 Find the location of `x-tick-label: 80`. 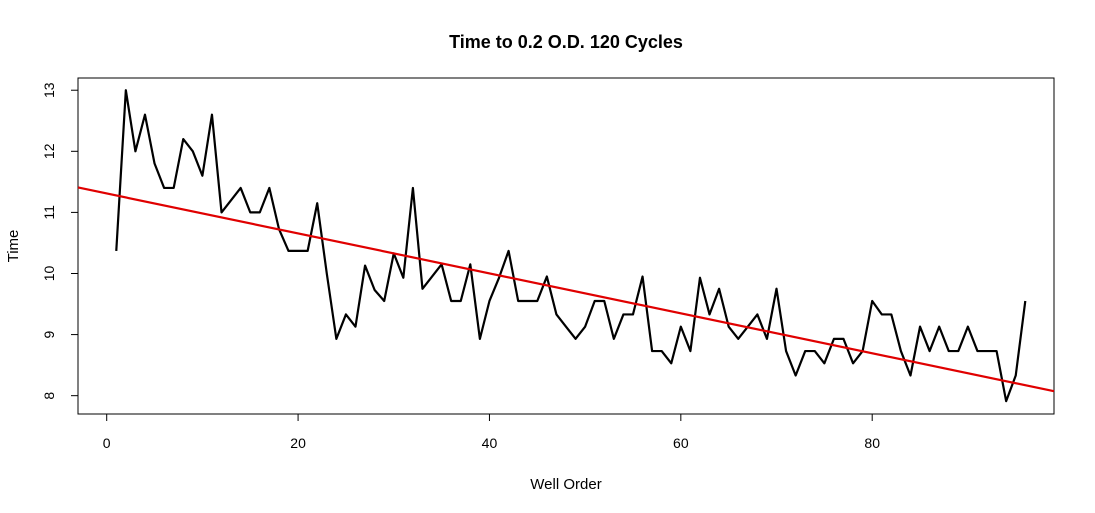

x-tick-label: 80 is located at coordinates (872, 443).